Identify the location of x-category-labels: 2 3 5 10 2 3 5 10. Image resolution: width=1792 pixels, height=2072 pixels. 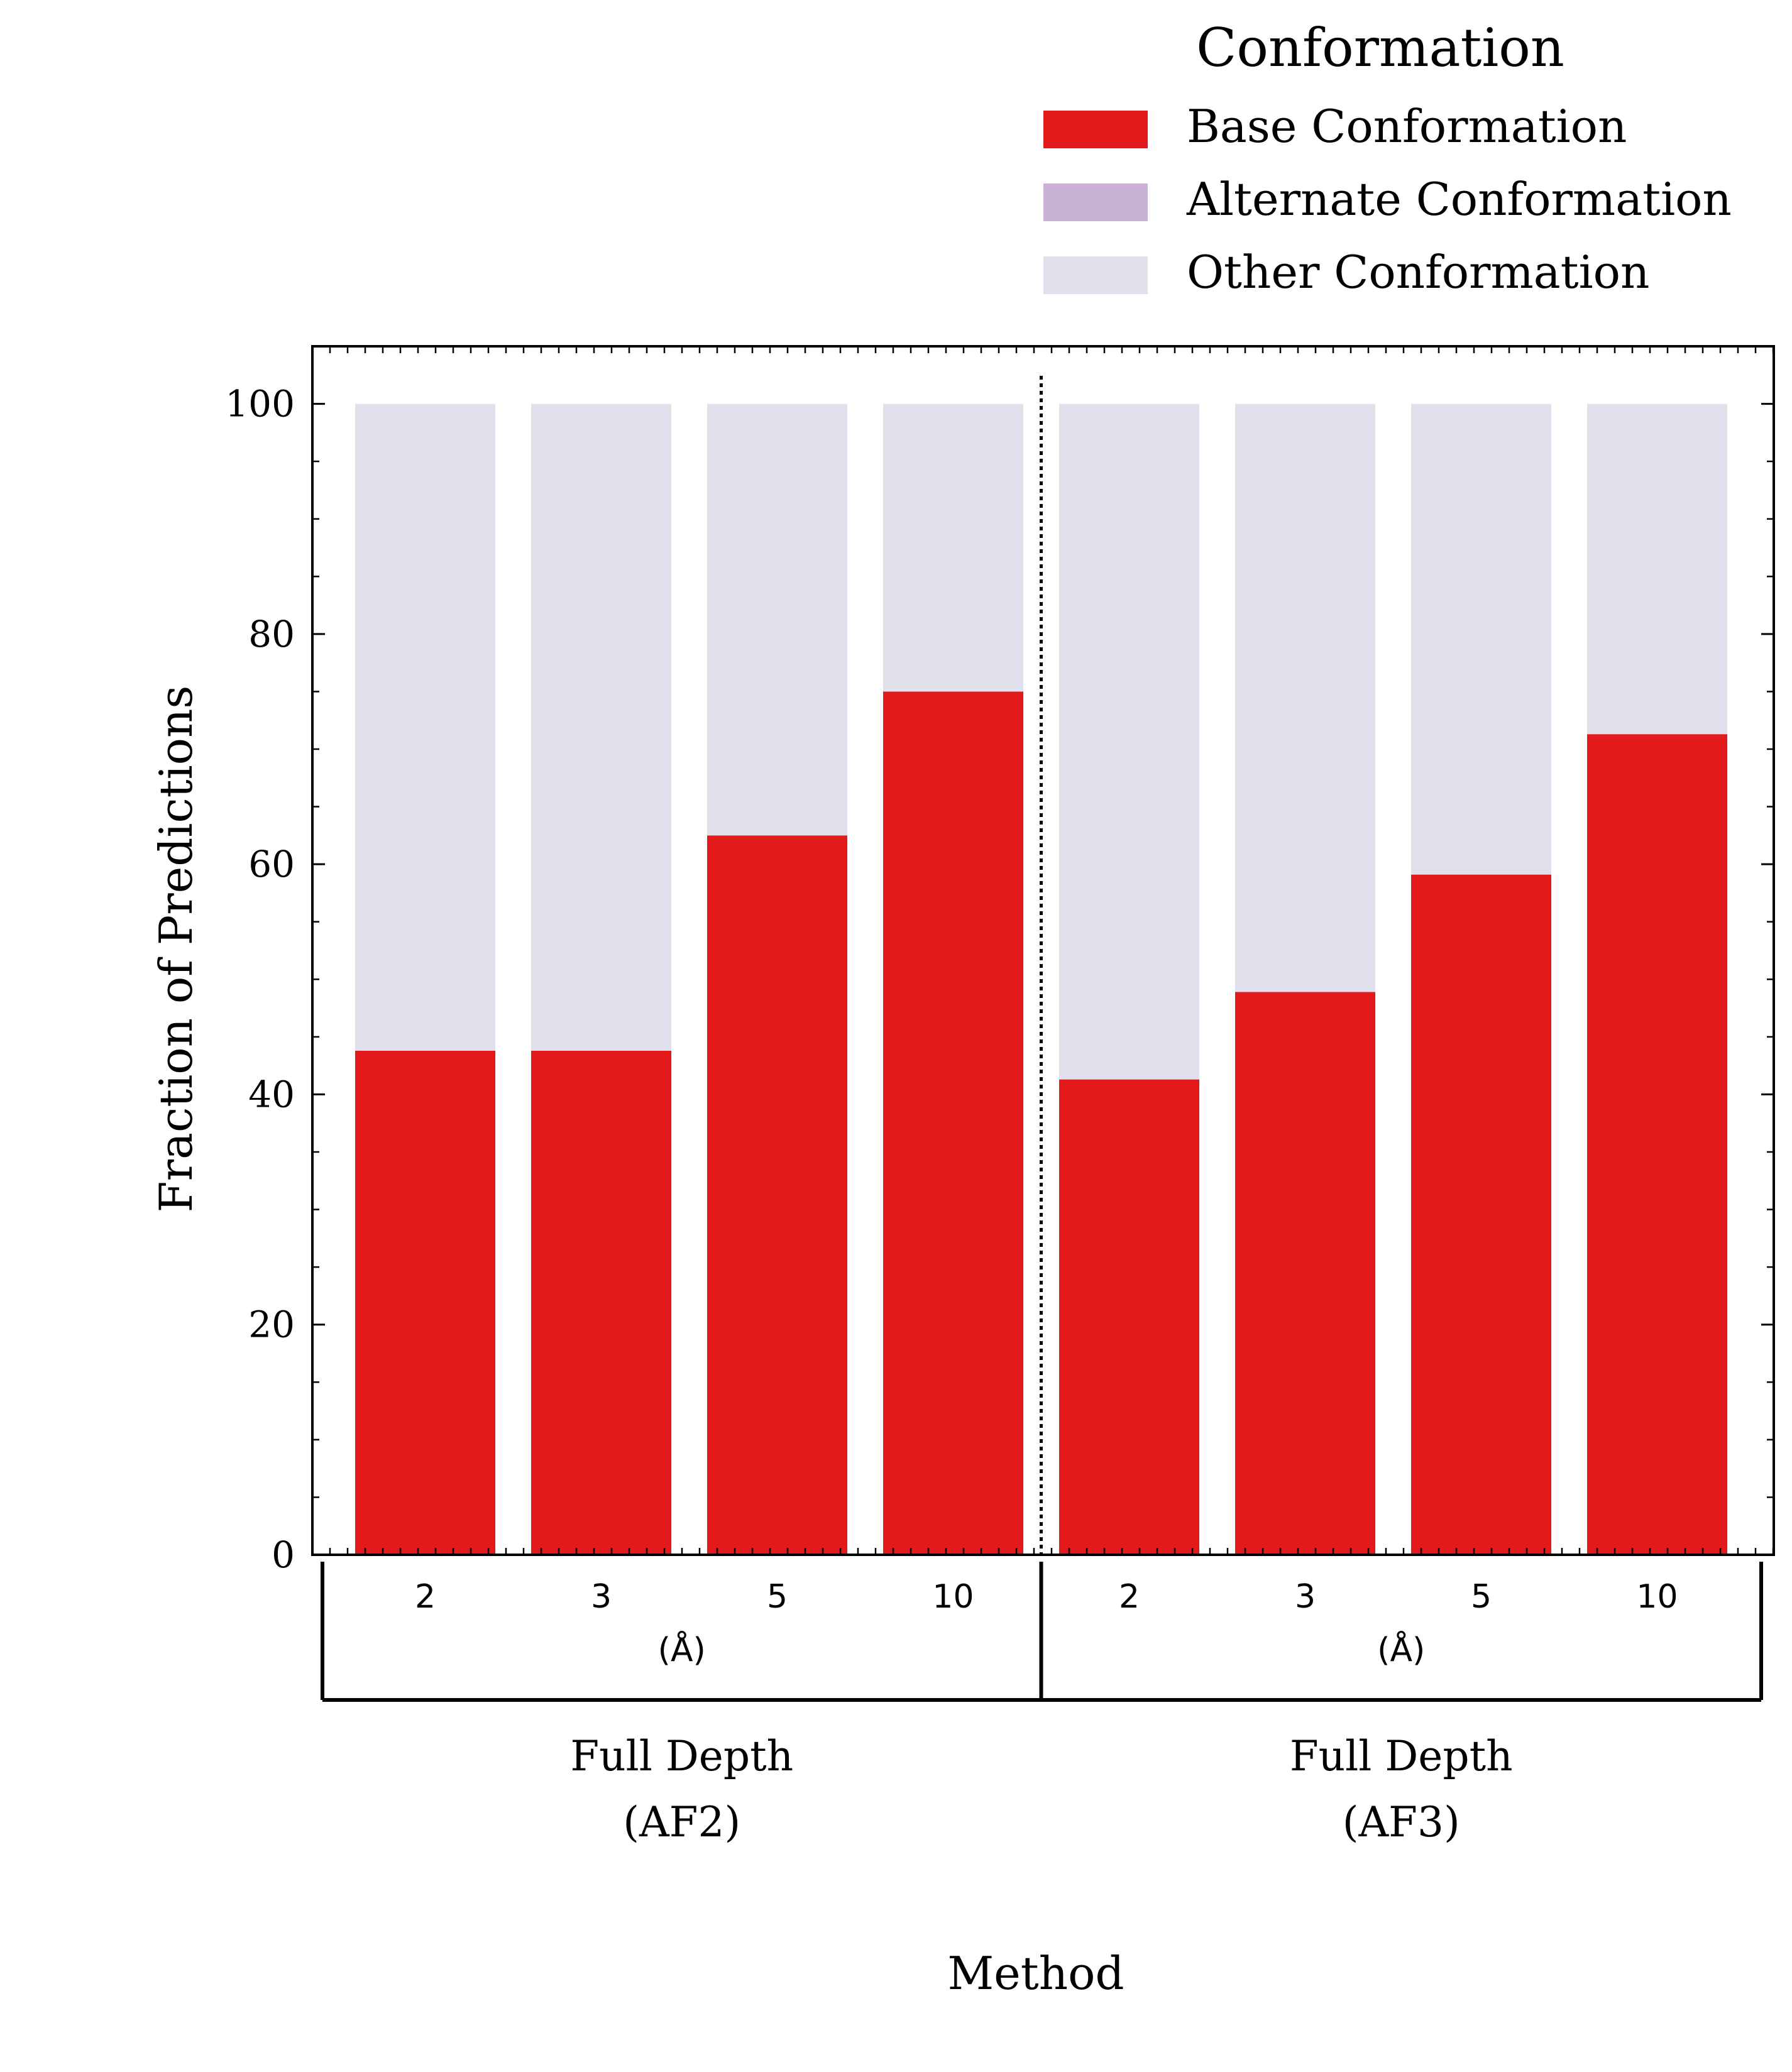
(1046, 1597).